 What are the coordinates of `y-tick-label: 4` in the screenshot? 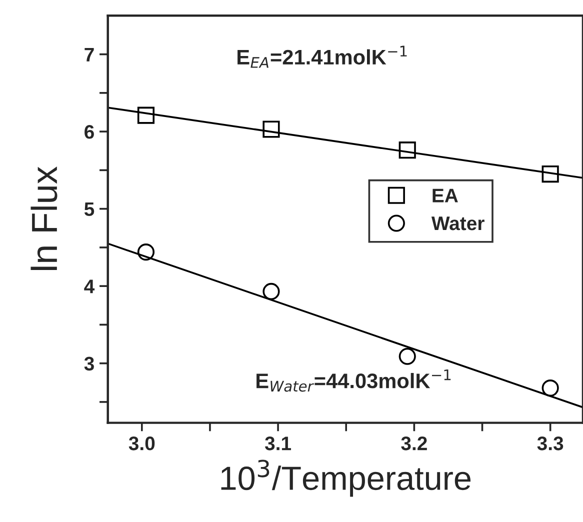 It's located at (89, 287).